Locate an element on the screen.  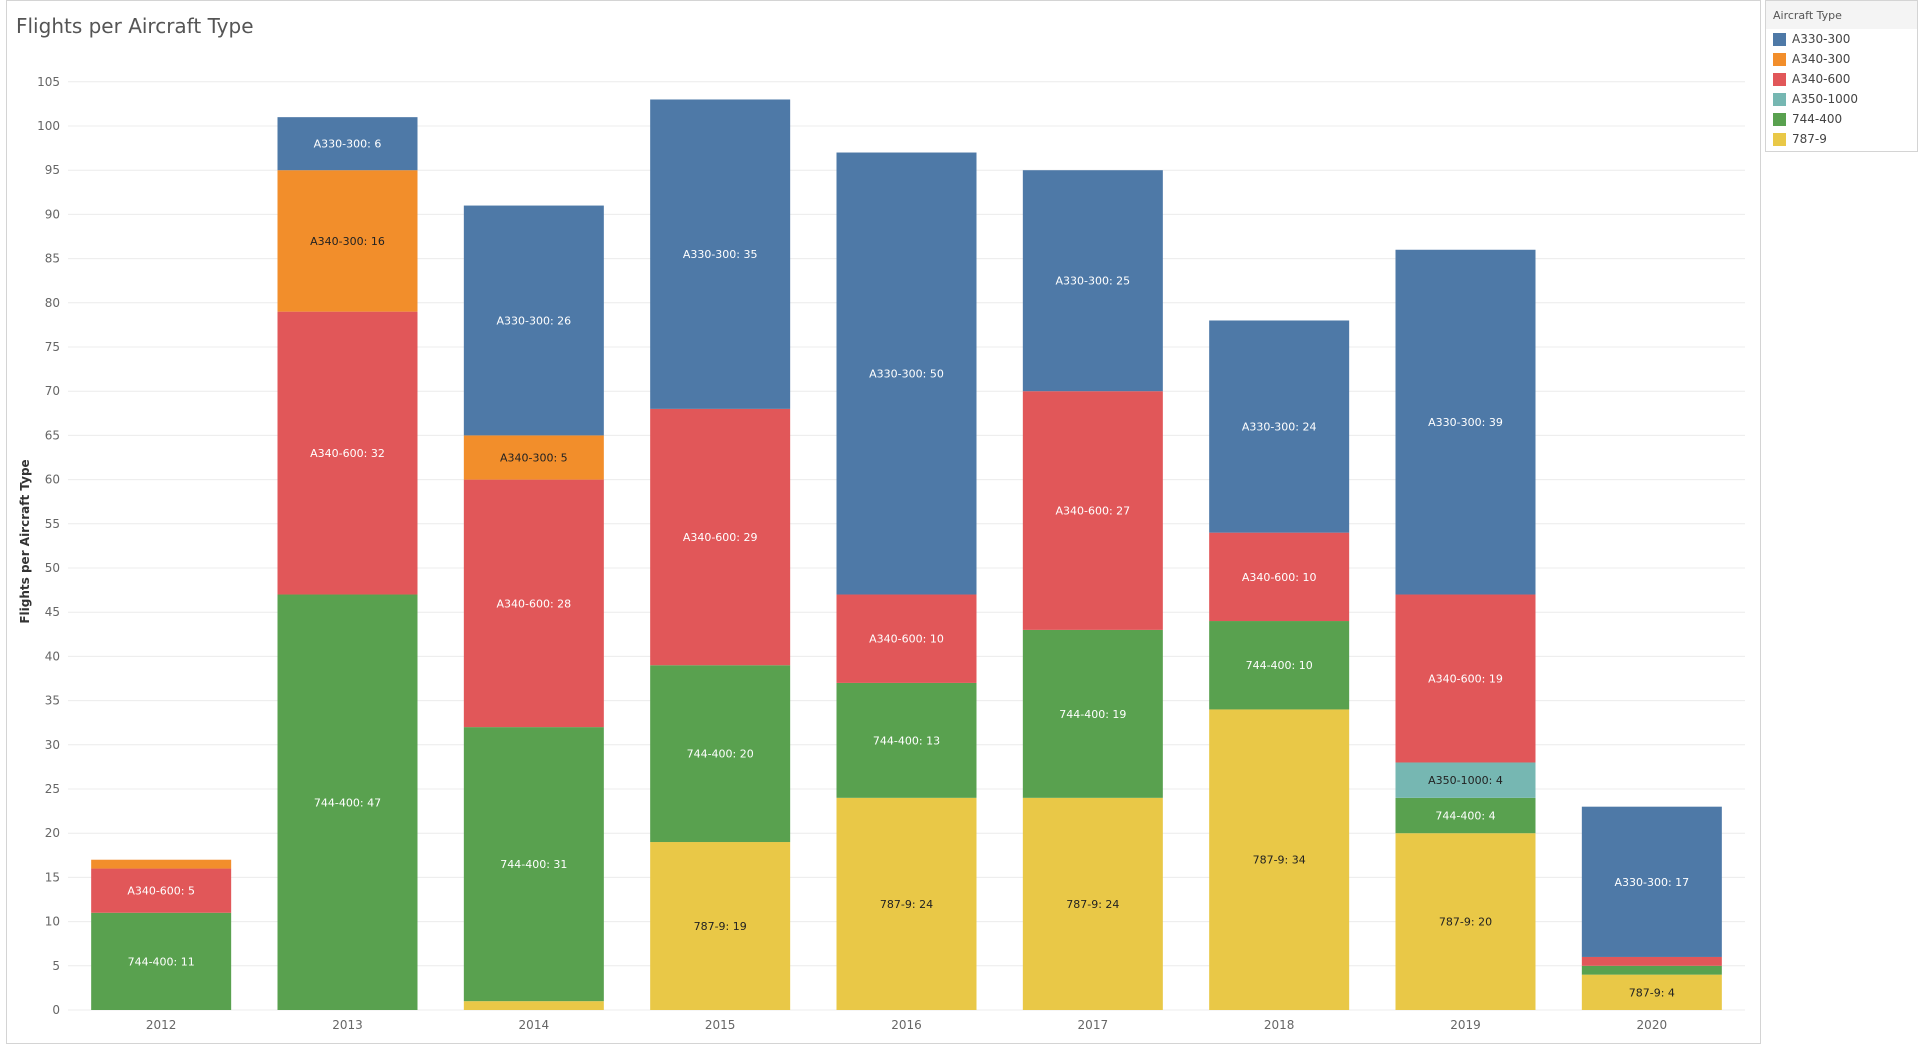
legend-item: A350-1000 is located at coordinates (1841, 99).